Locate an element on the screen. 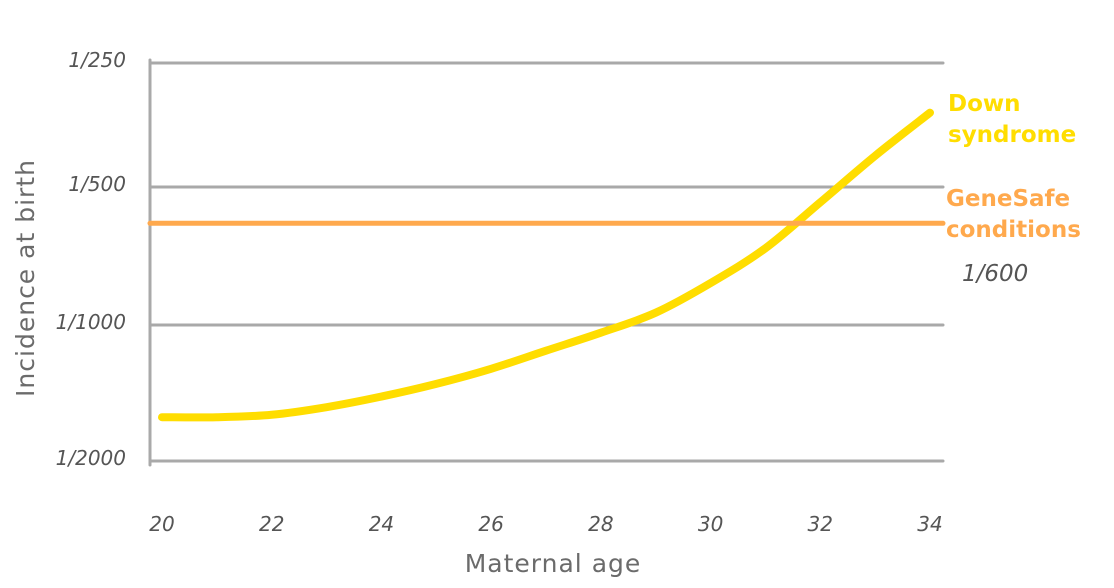 This screenshot has height=588, width=1114. y-tick-label: 1/2000 is located at coordinates (91, 458).